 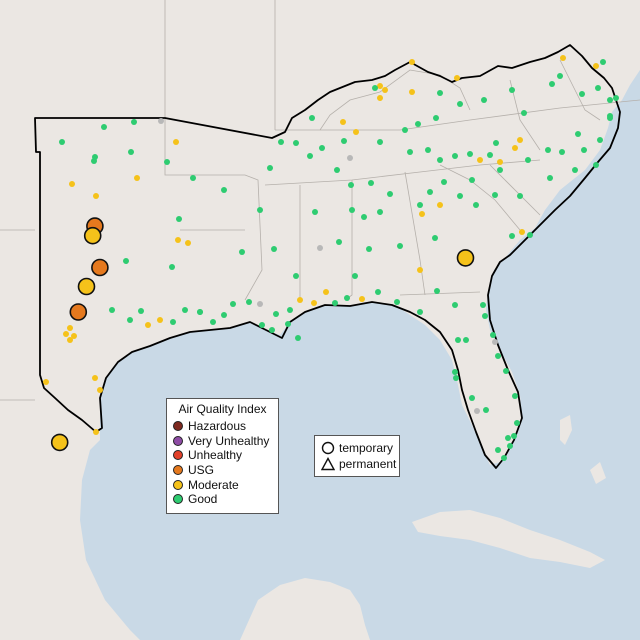 What do you see at coordinates (305, 609) in the screenshot?
I see `mexico-yucatan` at bounding box center [305, 609].